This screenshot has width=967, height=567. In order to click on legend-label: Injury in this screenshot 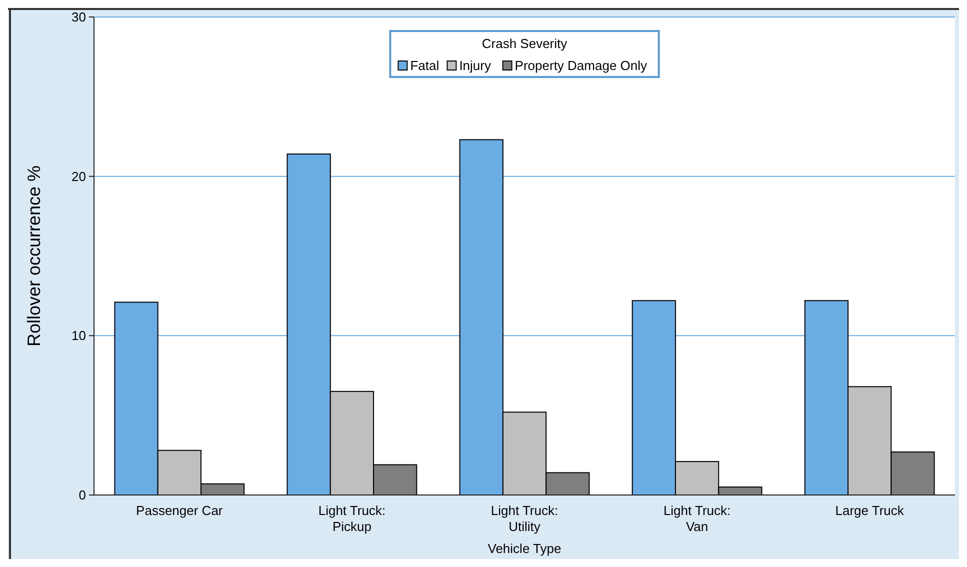, I will do `click(475, 65)`.